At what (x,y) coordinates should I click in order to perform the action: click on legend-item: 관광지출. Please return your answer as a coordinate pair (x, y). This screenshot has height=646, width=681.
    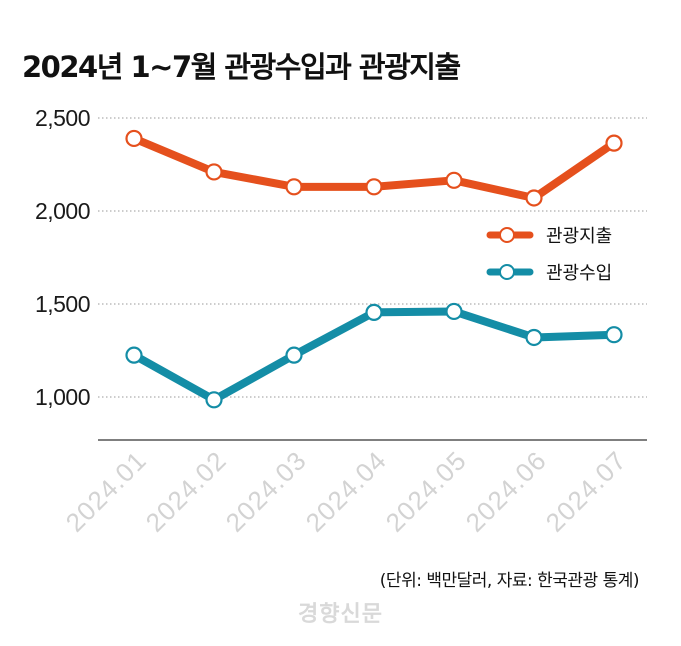
    Looking at the image, I should click on (549, 236).